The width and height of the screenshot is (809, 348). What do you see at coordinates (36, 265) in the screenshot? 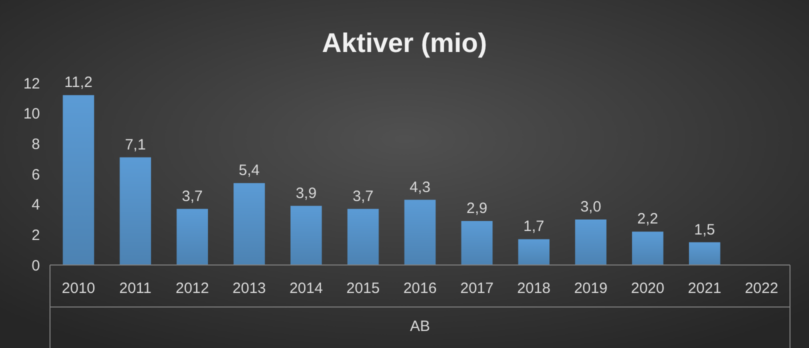
I see `y-tick-label: 0` at bounding box center [36, 265].